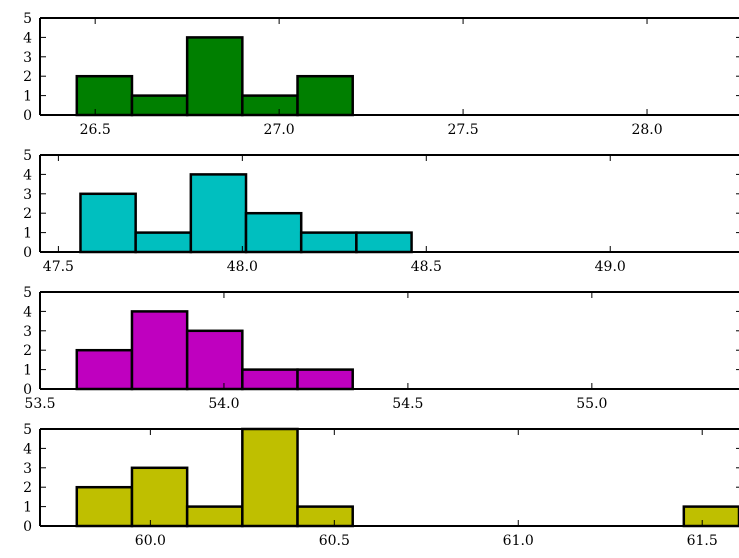 The height and width of the screenshot is (558, 739). Describe the element at coordinates (150, 541) in the screenshot. I see `x-tick-label: 60.0` at that location.